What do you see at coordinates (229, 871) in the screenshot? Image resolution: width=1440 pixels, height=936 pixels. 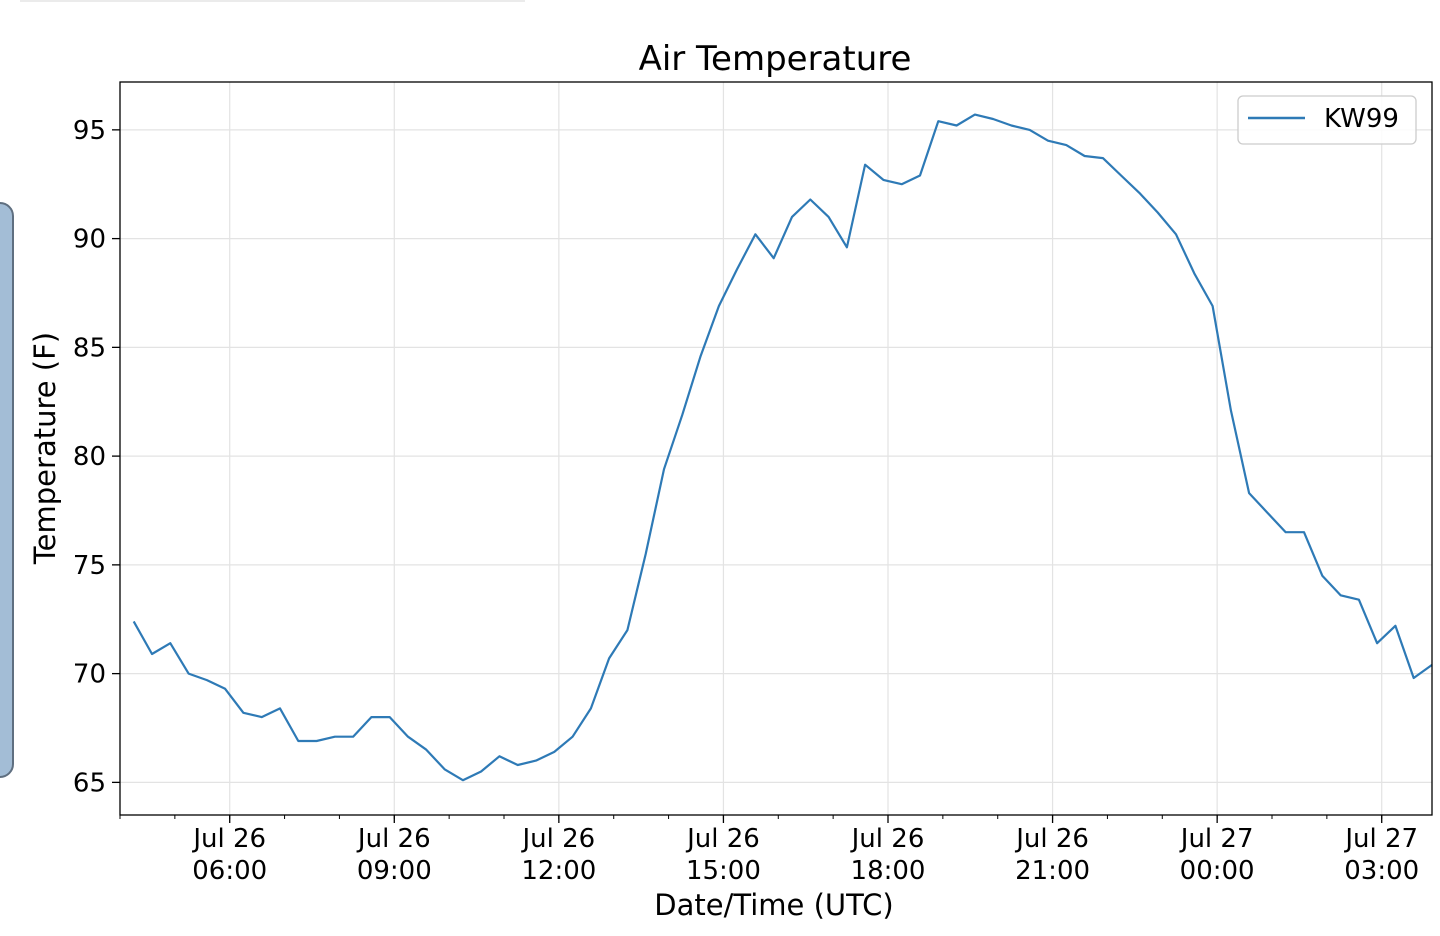 I see `x-tick-label-time: 06:00` at bounding box center [229, 871].